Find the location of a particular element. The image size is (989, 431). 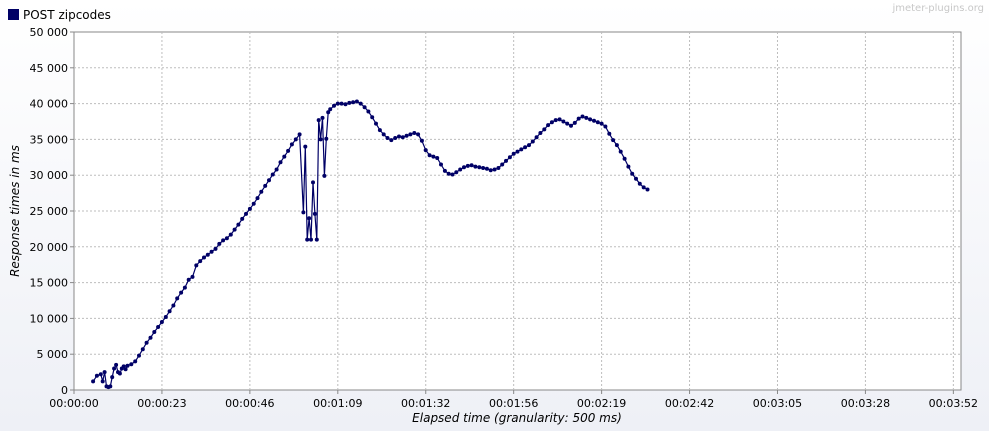

x-tick-label: 00:00:23 is located at coordinates (161, 403).